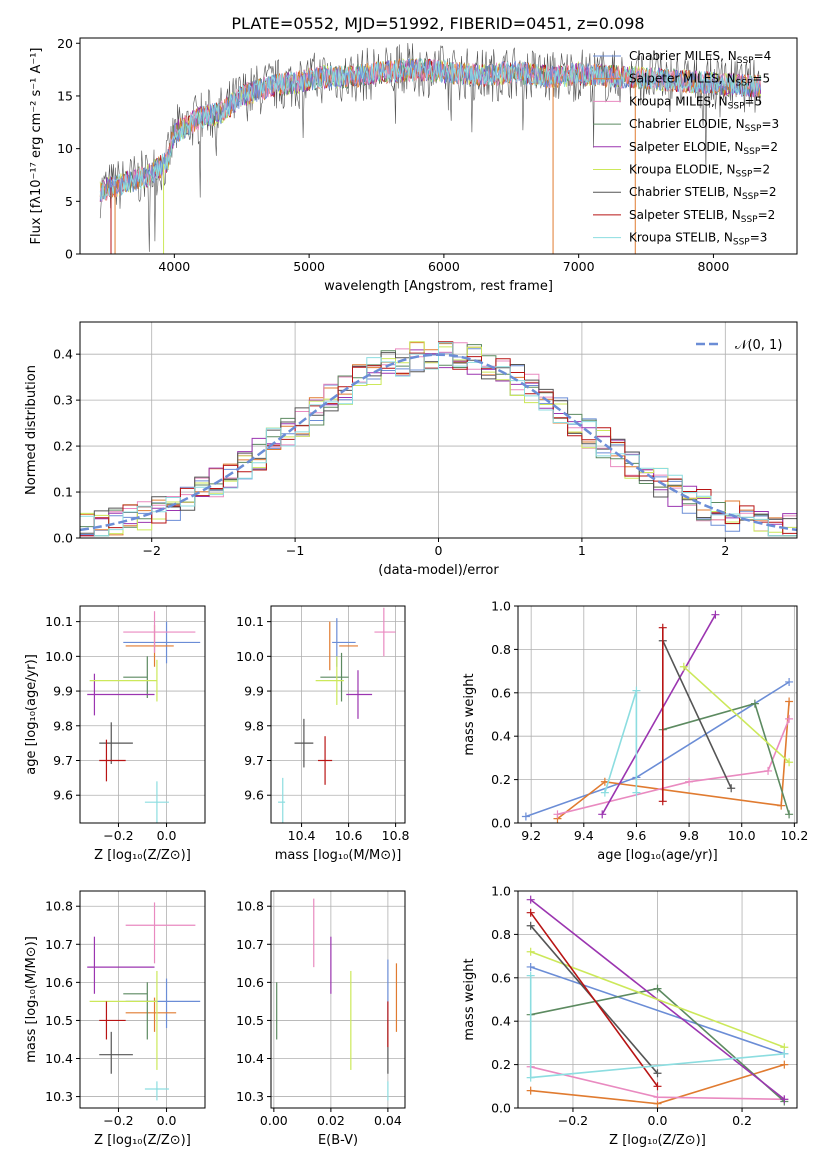 This screenshot has height=1170, width=819. What do you see at coordinates (579, 266) in the screenshot?
I see `spectrum-xtick-label: 7000` at bounding box center [579, 266].